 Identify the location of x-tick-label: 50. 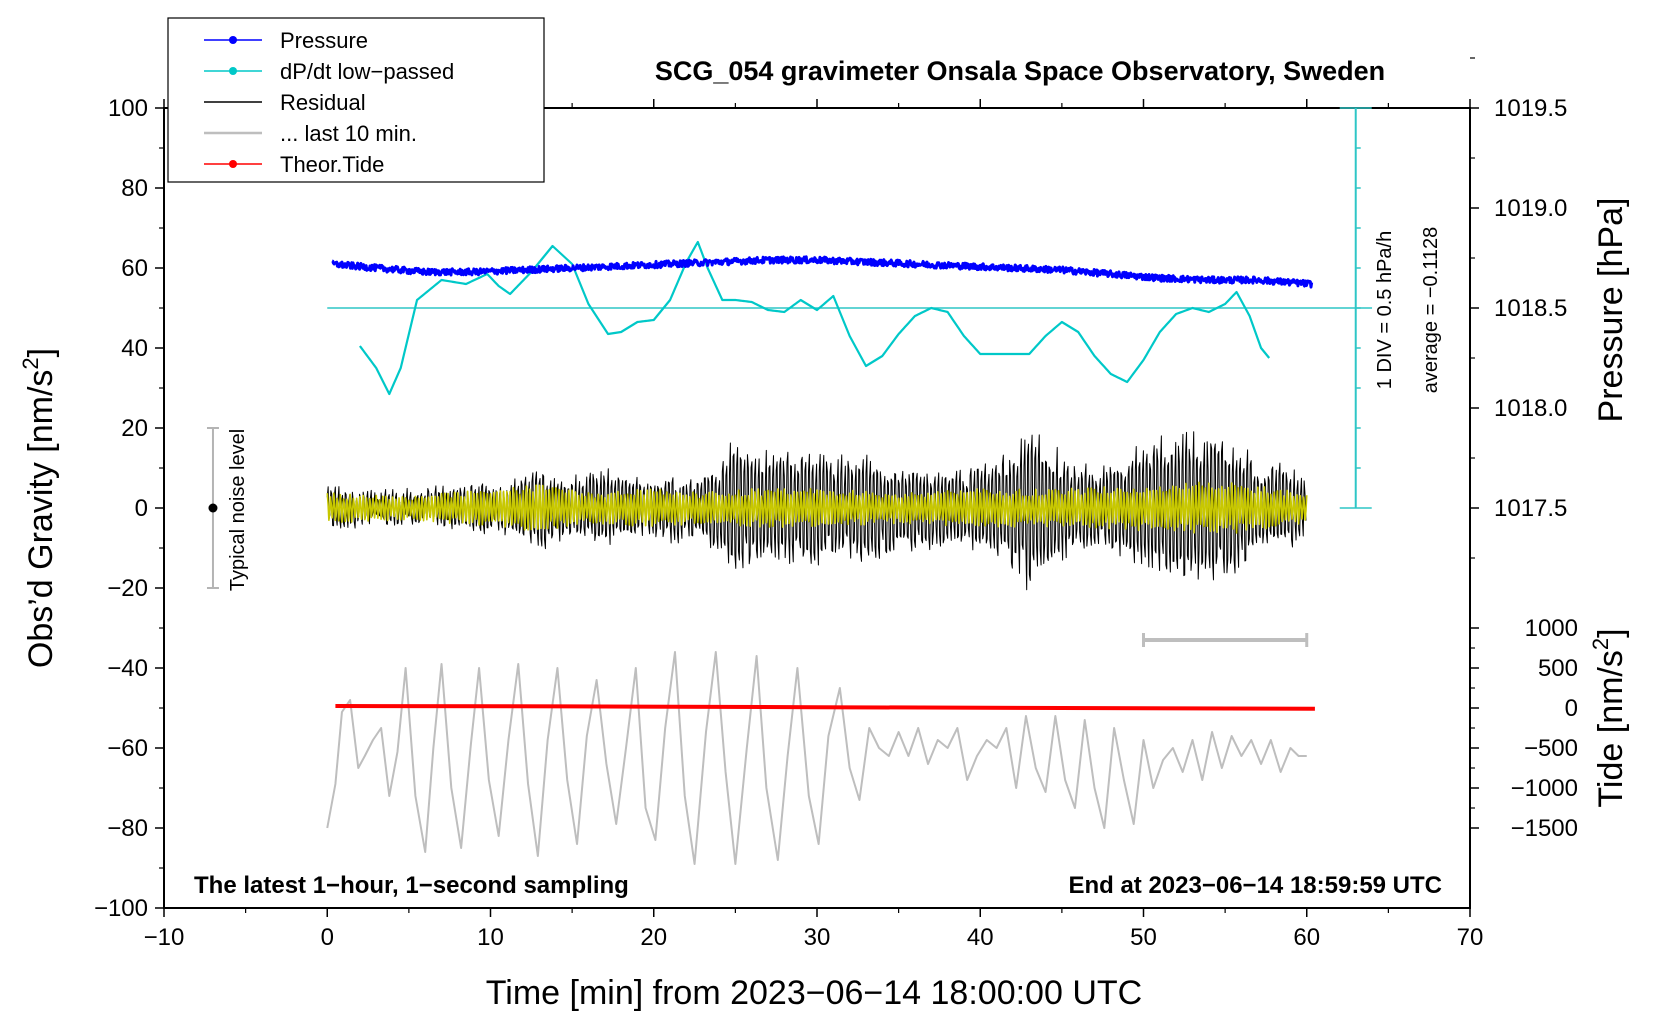
(1143, 937).